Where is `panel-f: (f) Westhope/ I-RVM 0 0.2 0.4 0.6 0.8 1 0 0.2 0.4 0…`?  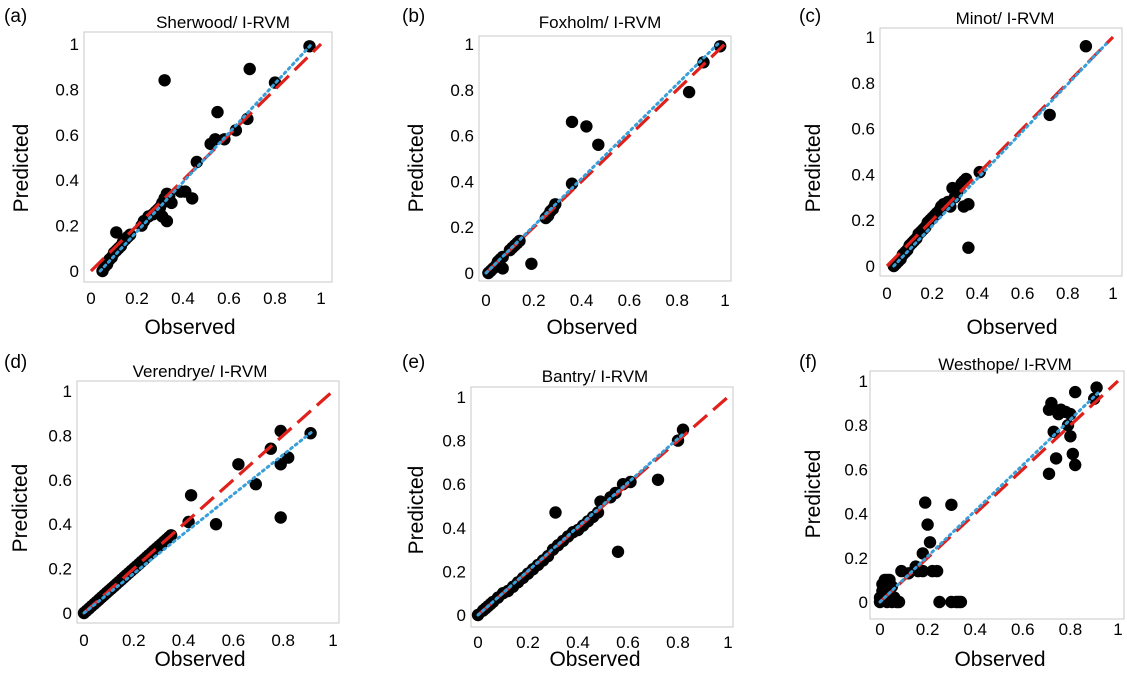
panel-f: (f) Westhope/ I-RVM 0 0.2 0.4 0.6 0.8 1 0 0.2 0.4 0… is located at coordinates (962, 511).